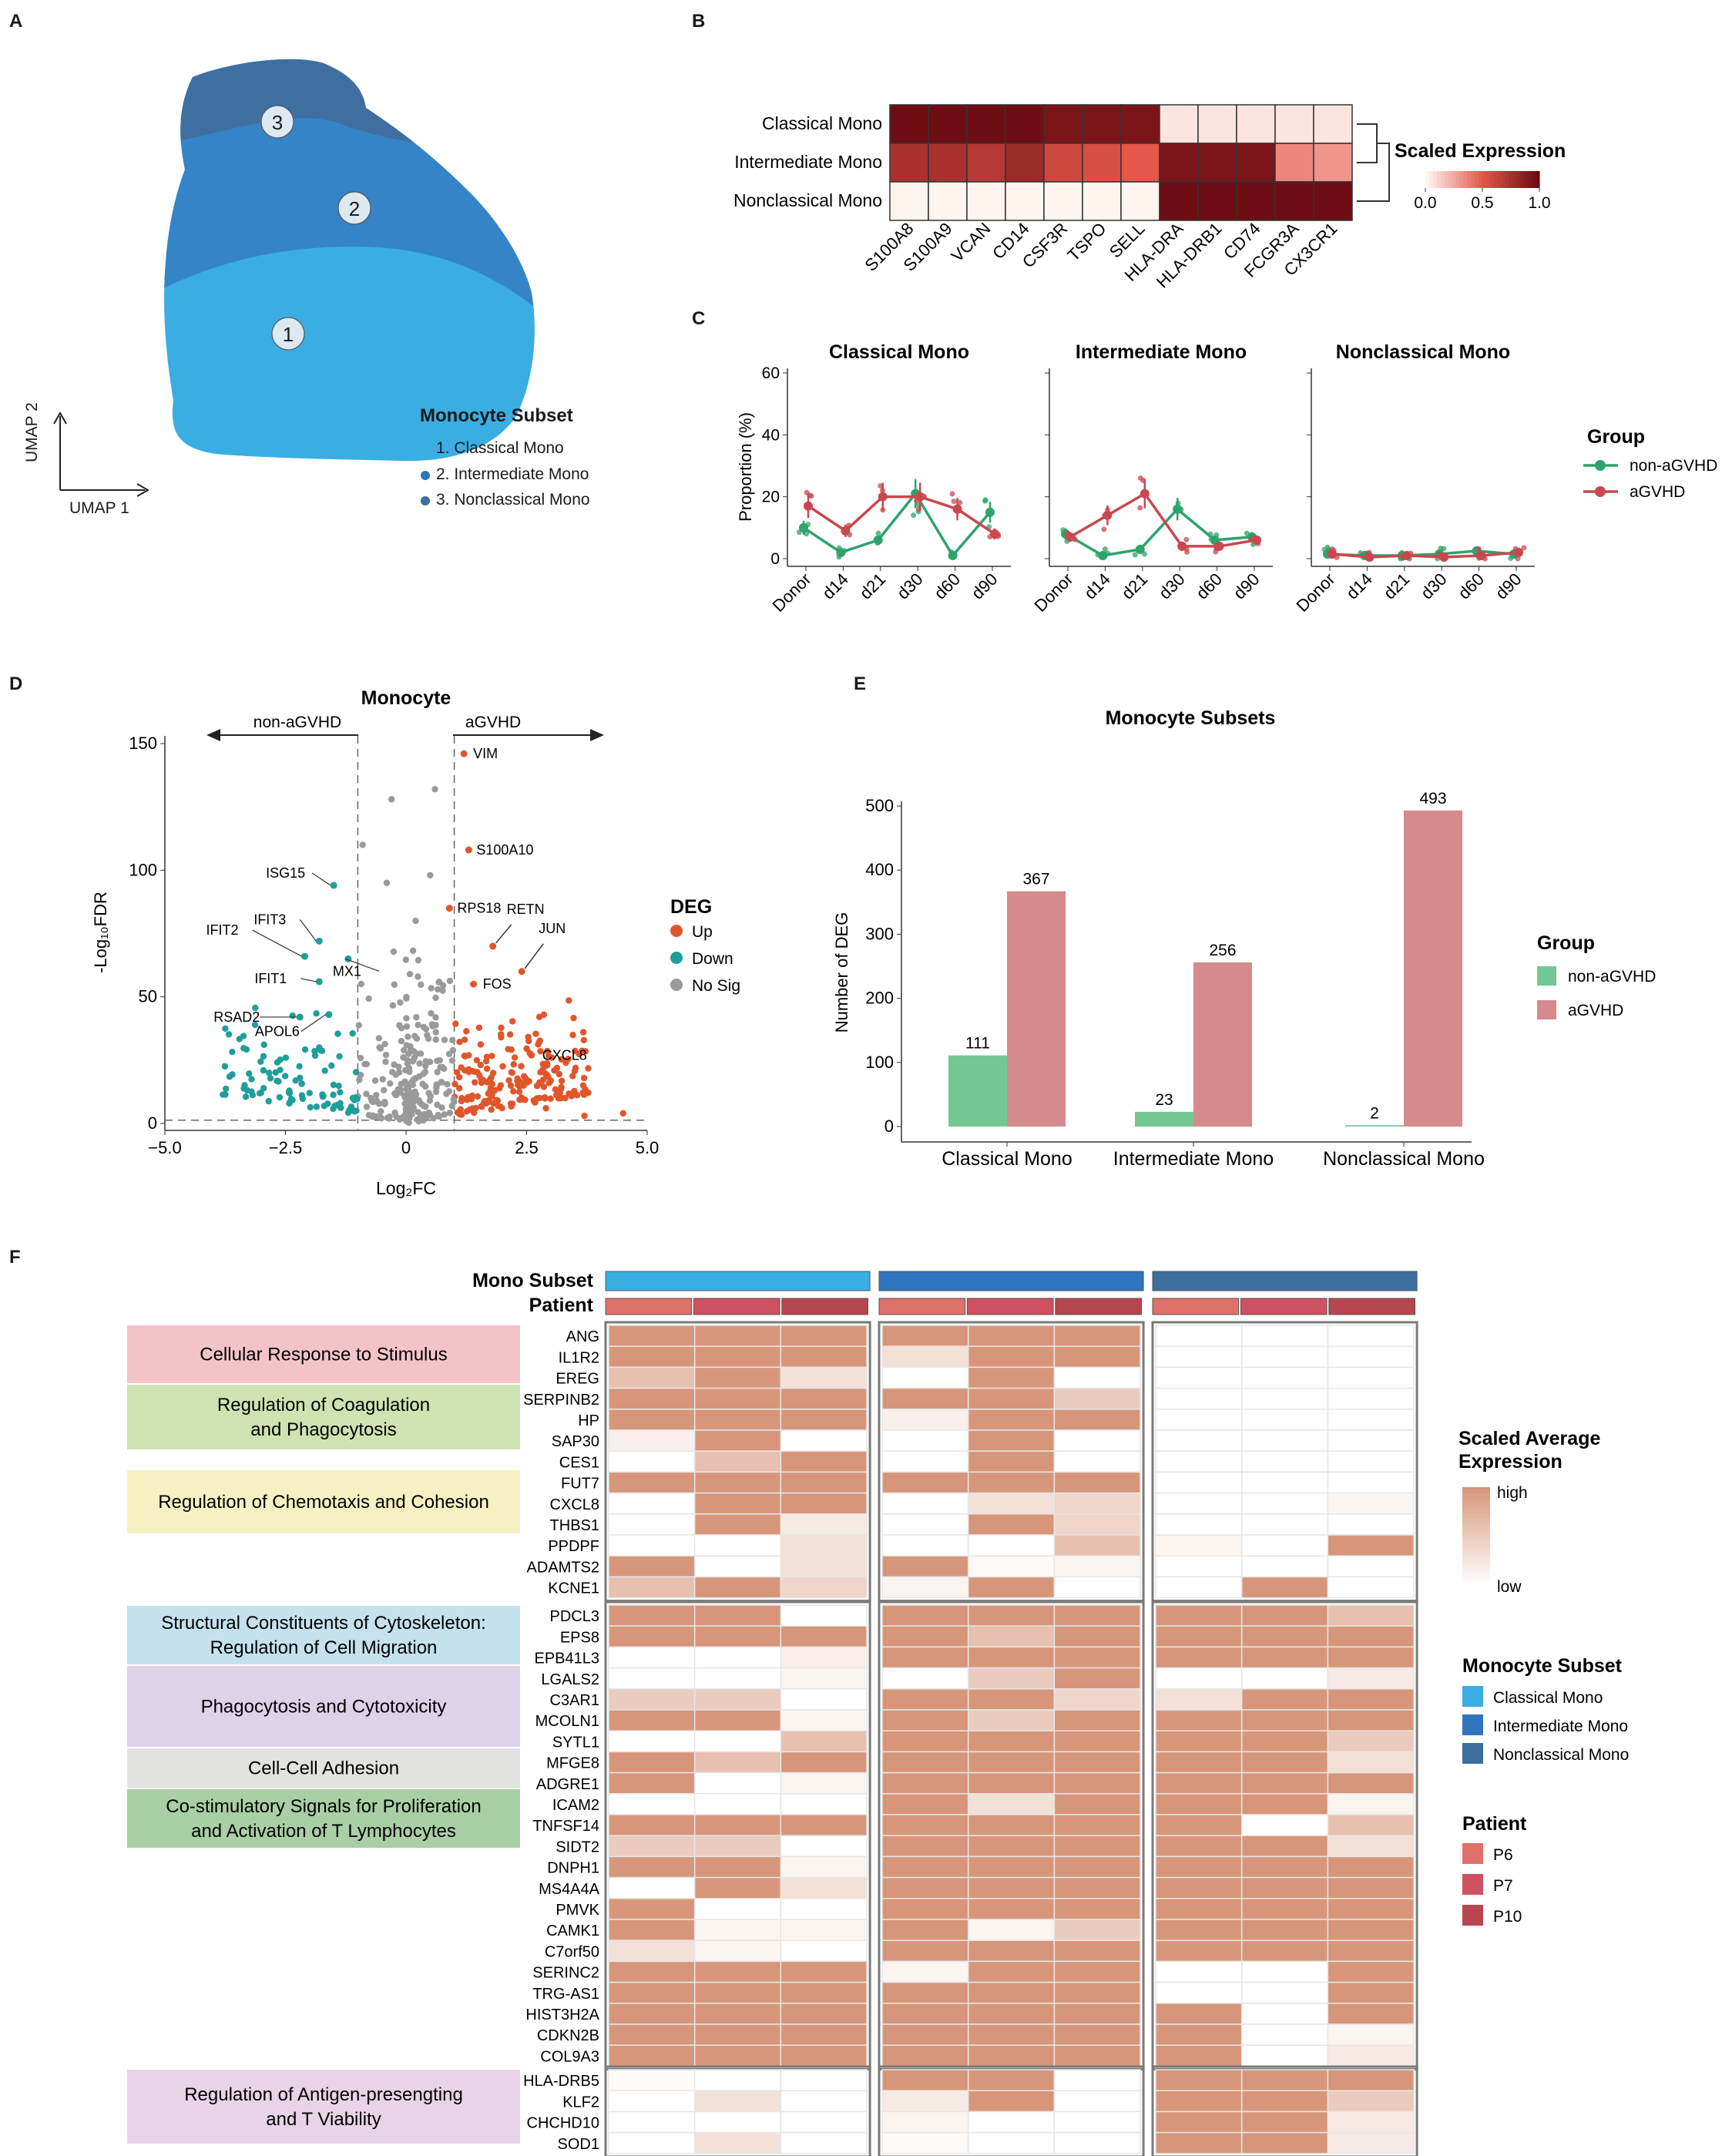 The height and width of the screenshot is (2156, 1732). Describe the element at coordinates (567, 1721) in the screenshot. I see `gene-label: MCOLN1` at that location.